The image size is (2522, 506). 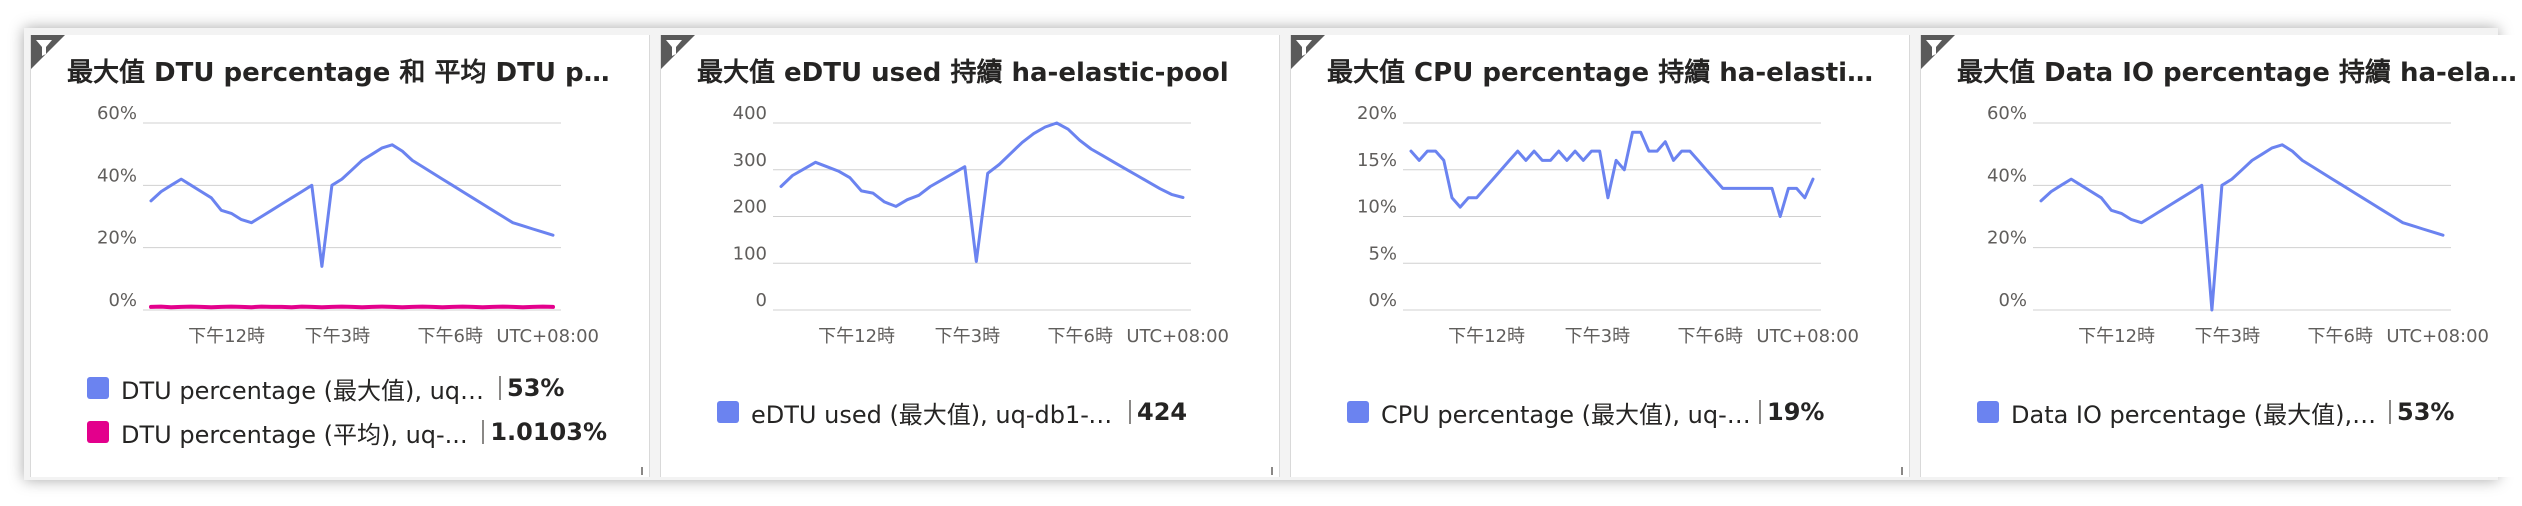 I want to click on y-tick-label: 100, so click(x=750, y=253).